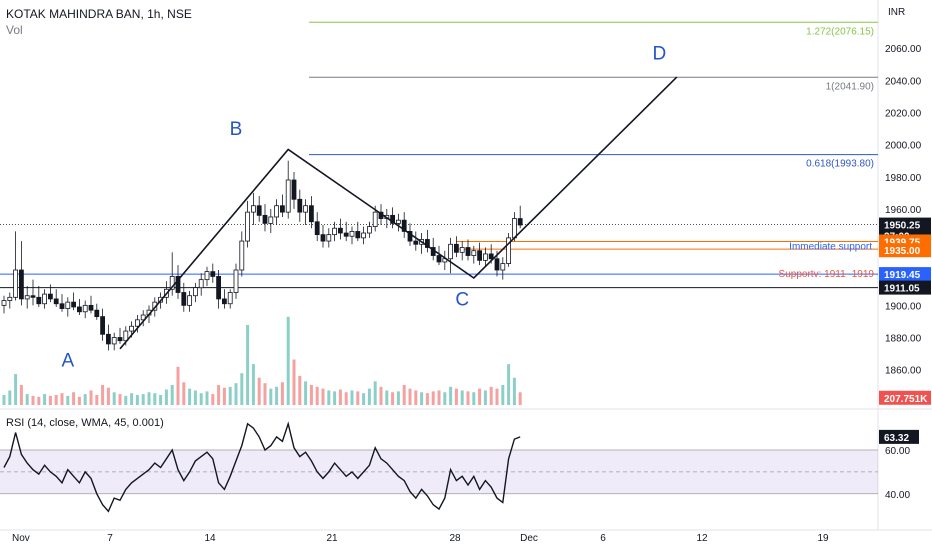  Describe the element at coordinates (603, 538) in the screenshot. I see `time-tick-label: 6` at that location.